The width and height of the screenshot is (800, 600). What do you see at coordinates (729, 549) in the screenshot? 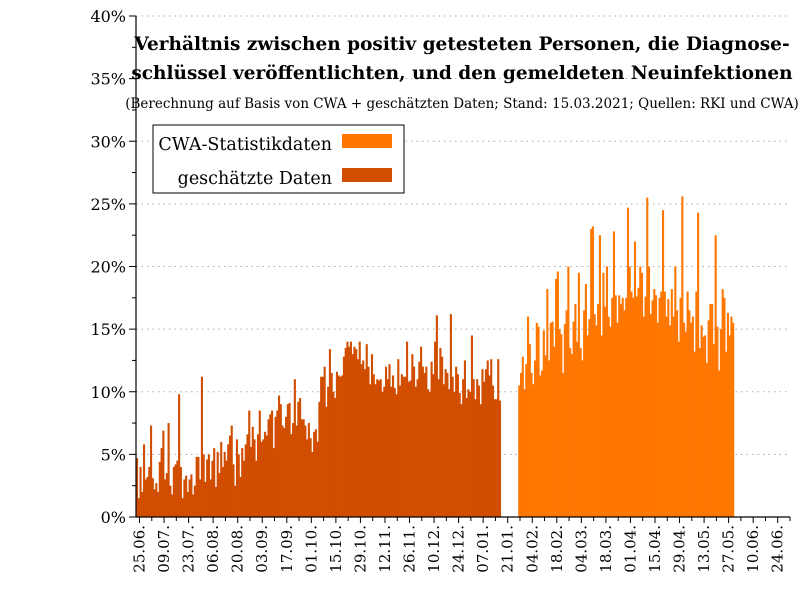
I see `x-tick-label: 27.05.` at bounding box center [729, 549].